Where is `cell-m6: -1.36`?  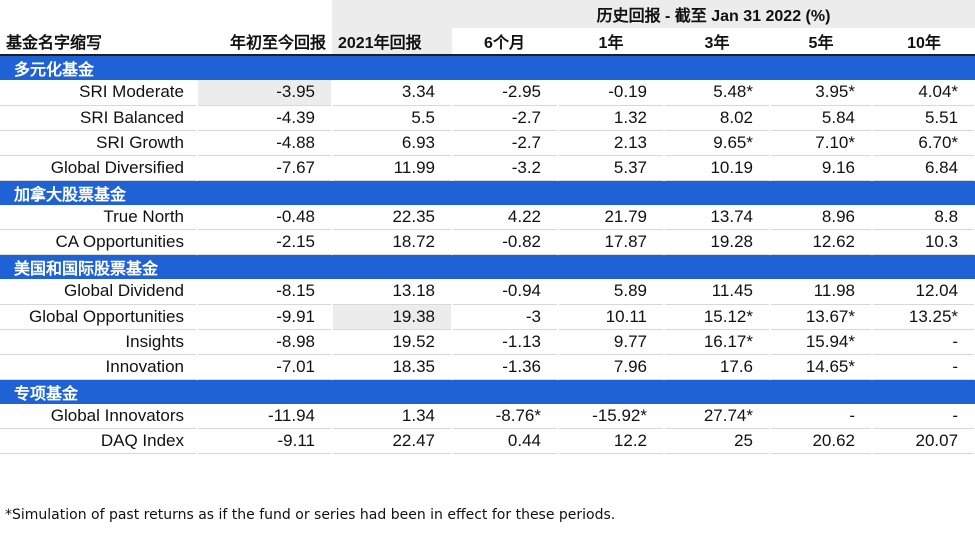 cell-m6: -1.36 is located at coordinates (505, 367).